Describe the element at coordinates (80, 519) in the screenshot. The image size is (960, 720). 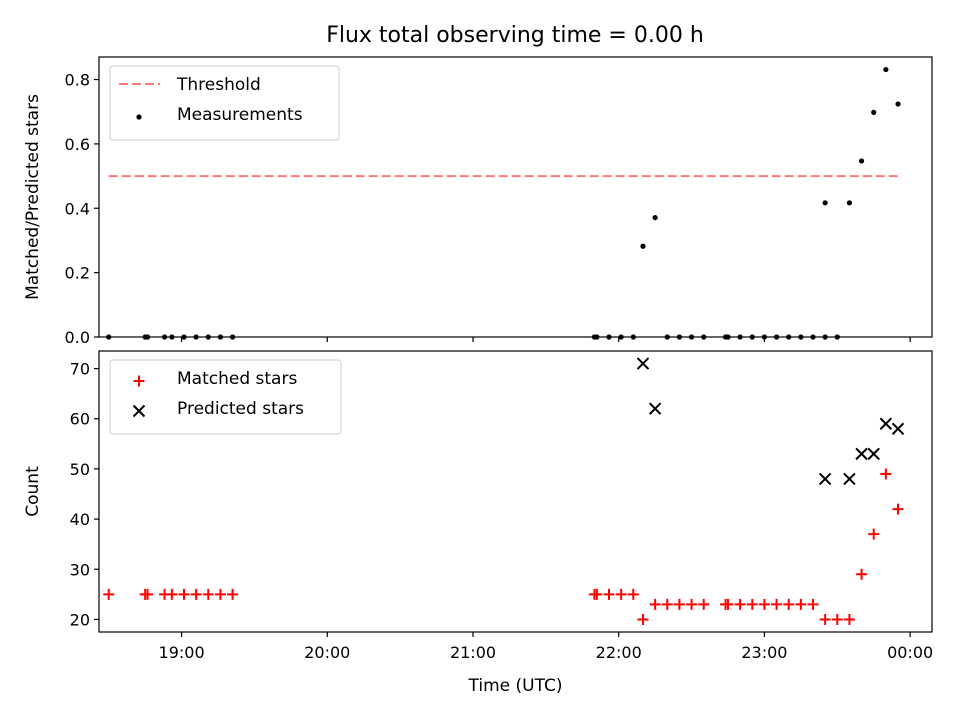
I see `bottom-ytick-label: 40` at that location.